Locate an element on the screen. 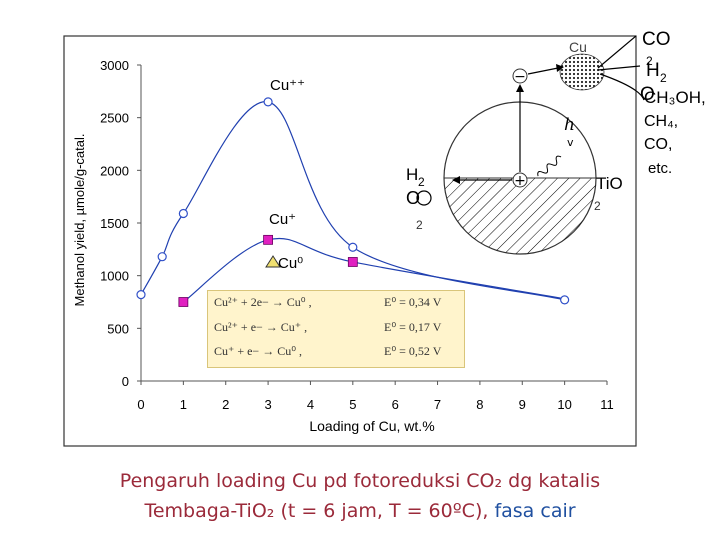  y-tick-label: 2500 is located at coordinates (114, 118).